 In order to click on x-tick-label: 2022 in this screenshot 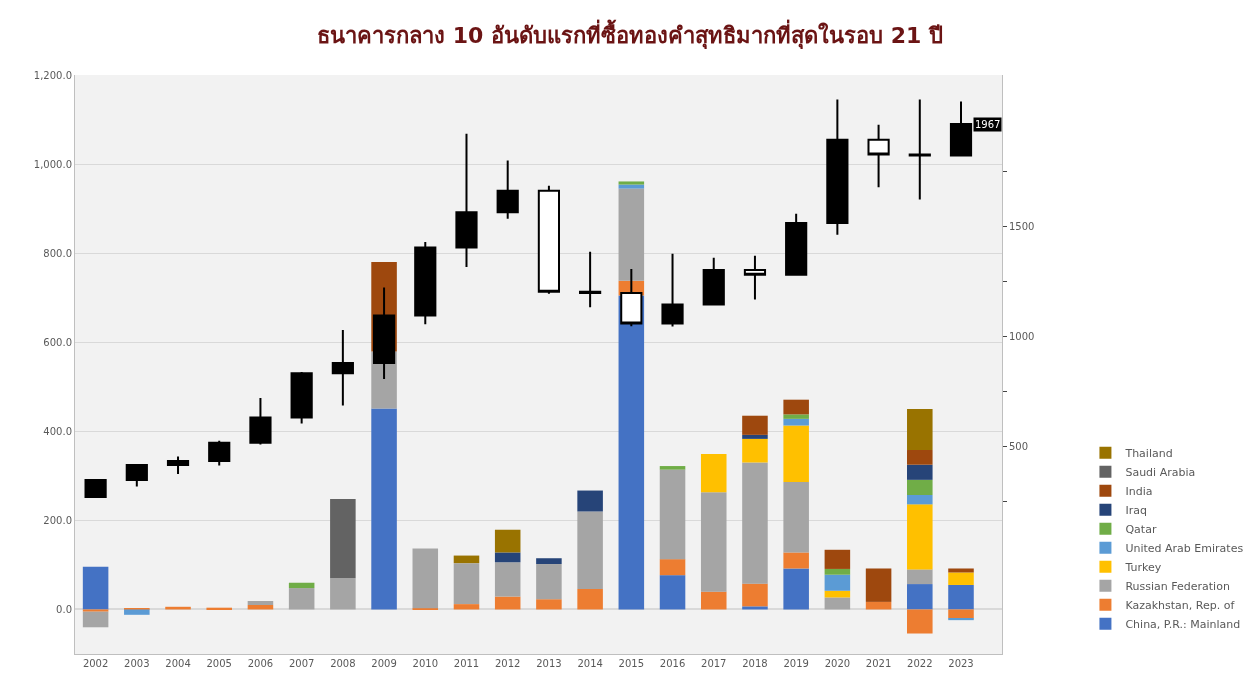, I will do `click(920, 663)`.